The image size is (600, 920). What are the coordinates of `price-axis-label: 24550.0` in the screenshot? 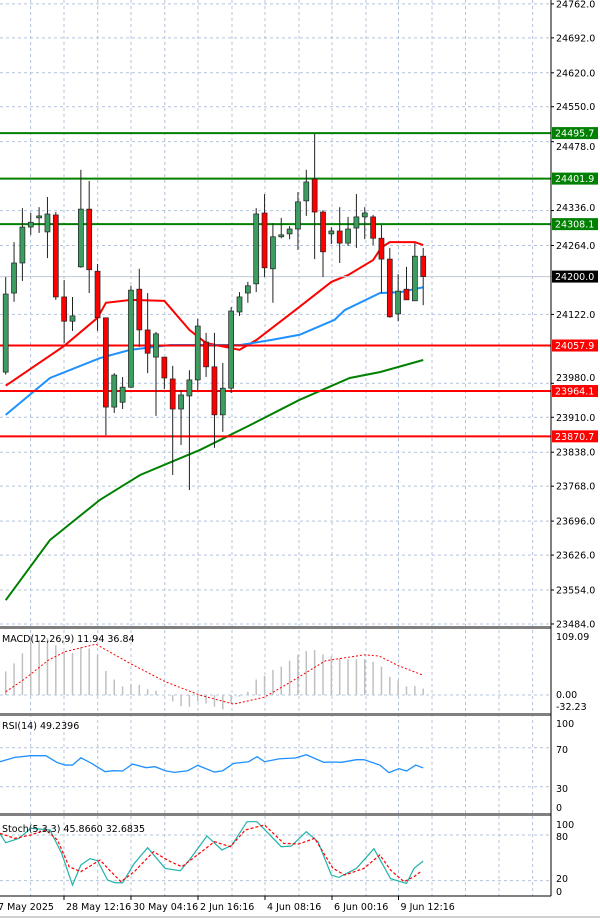 It's located at (575, 107).